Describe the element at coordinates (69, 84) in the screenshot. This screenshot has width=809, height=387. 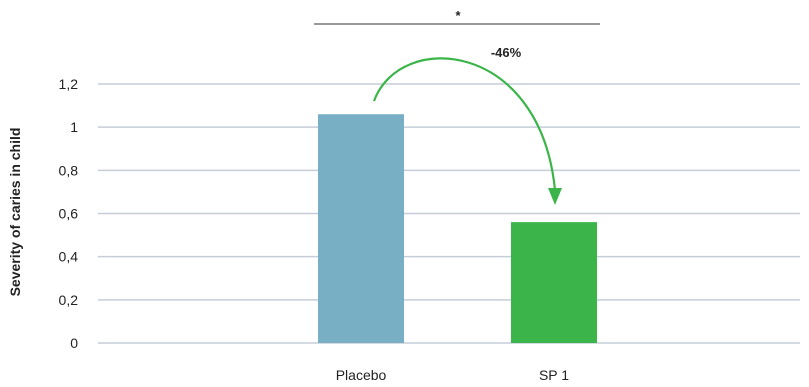
I see `y-tick-label: 1,2` at that location.